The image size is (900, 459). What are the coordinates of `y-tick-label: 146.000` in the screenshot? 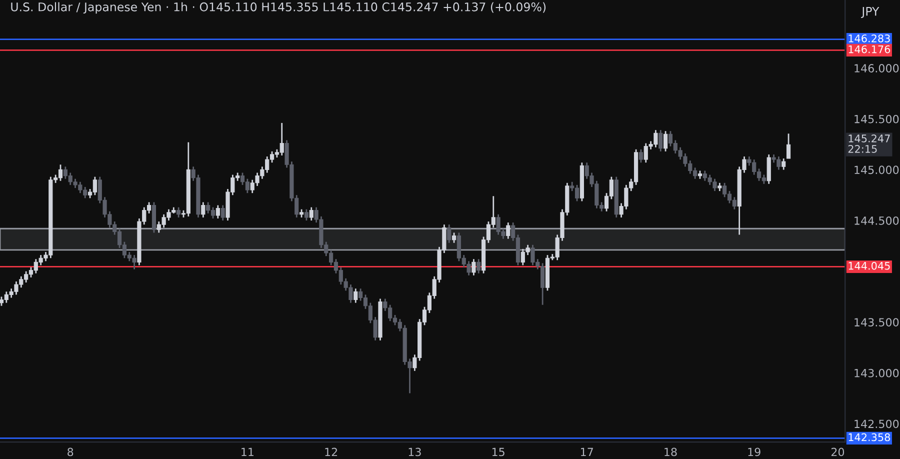 It's located at (876, 68).